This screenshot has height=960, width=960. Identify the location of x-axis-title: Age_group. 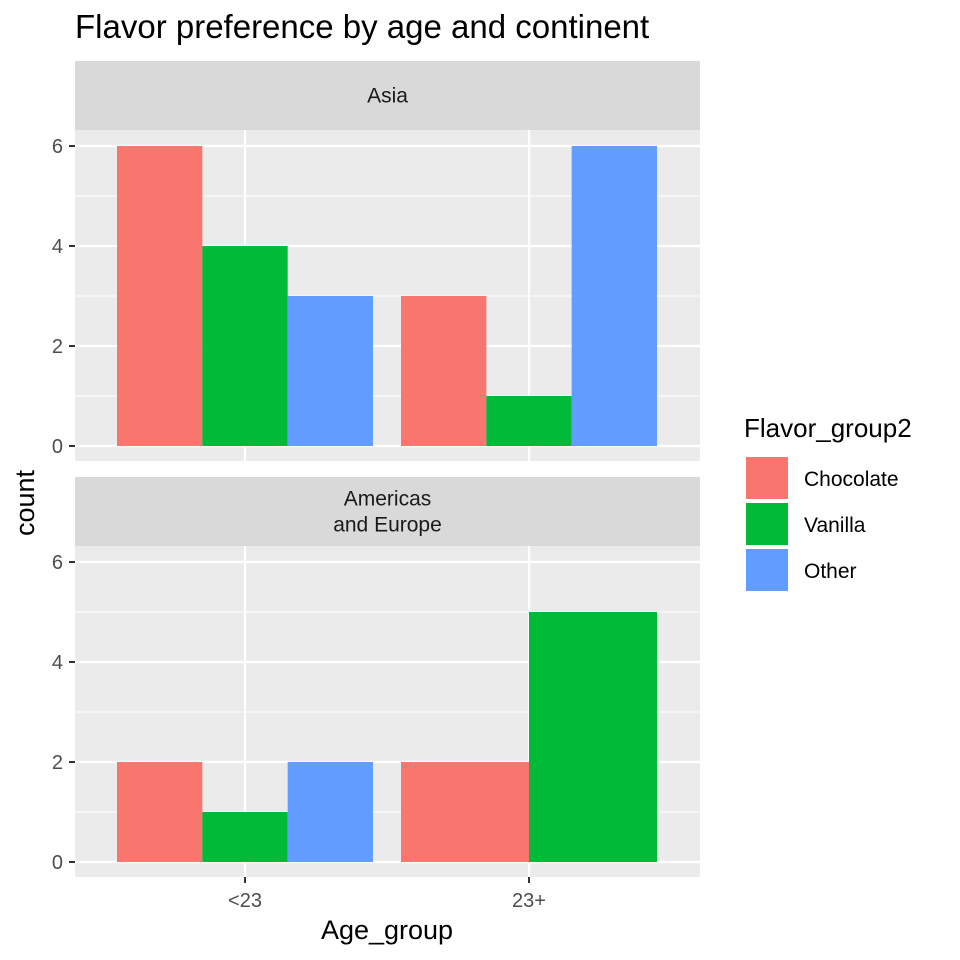
(387, 930).